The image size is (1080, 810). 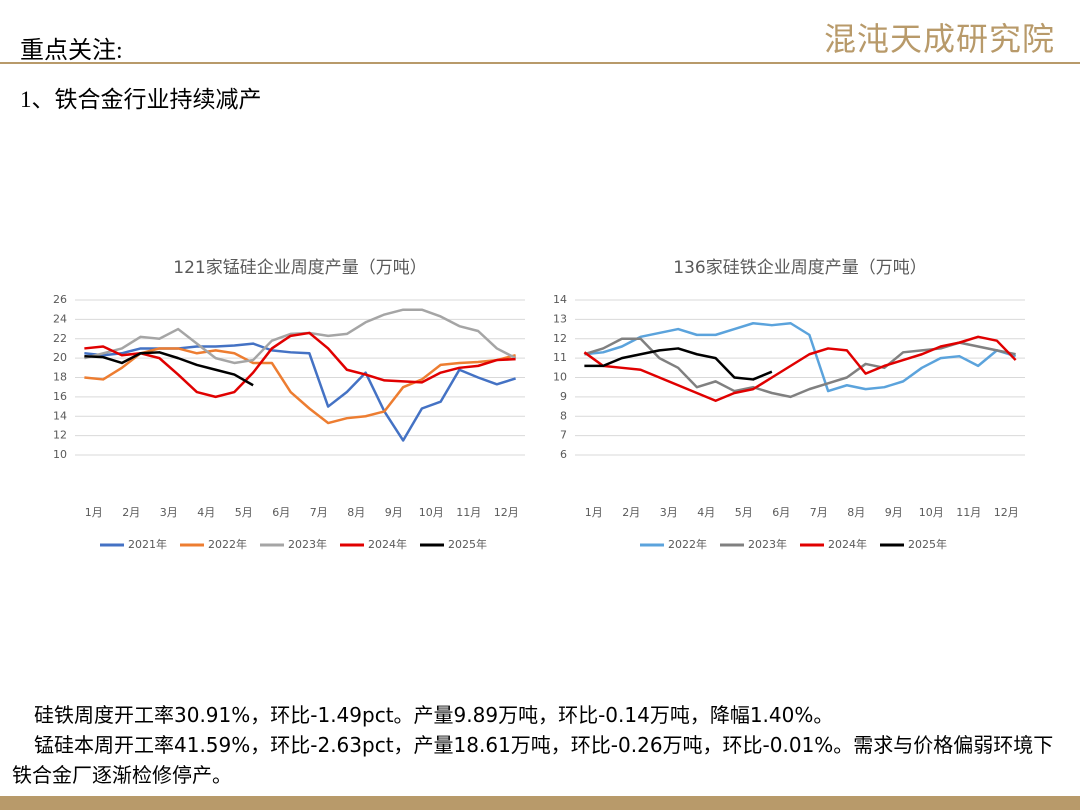 I want to click on y-tick-label: 22, so click(x=60, y=338).